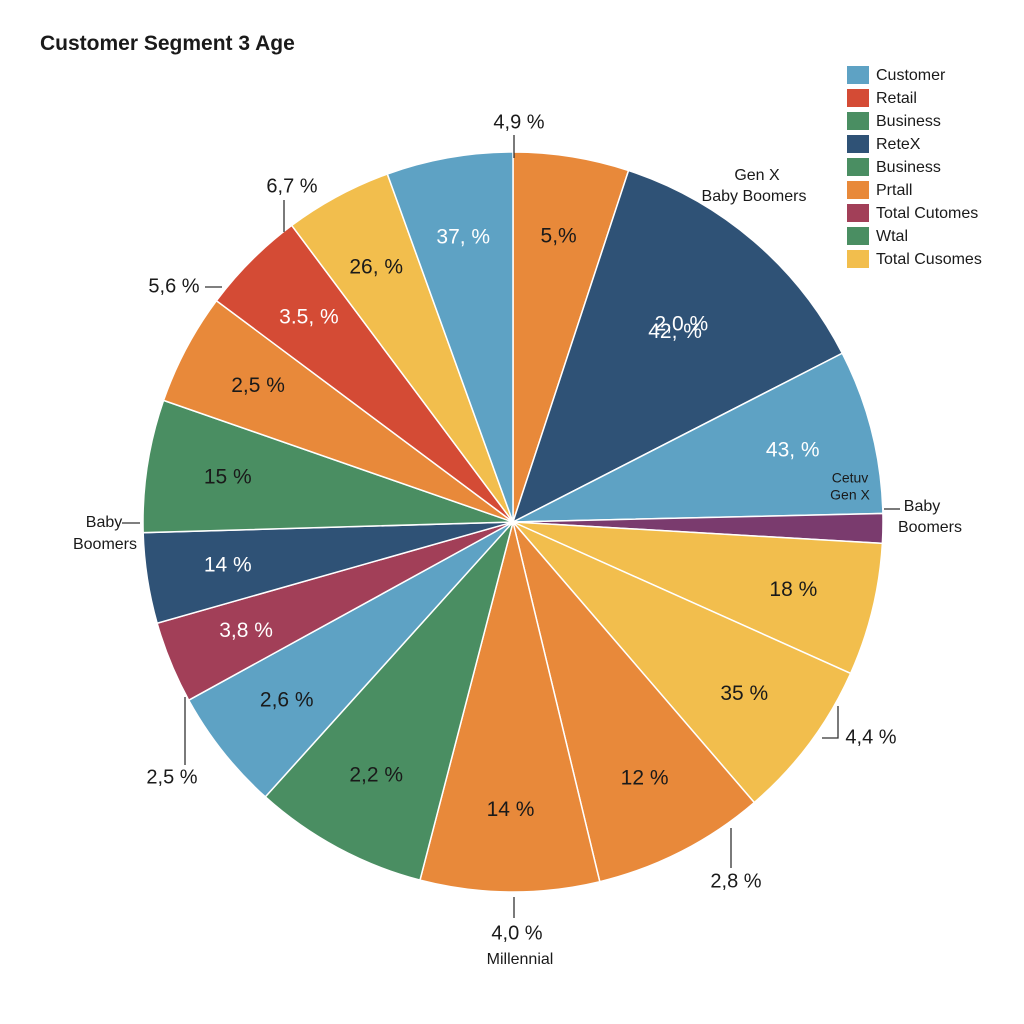  Describe the element at coordinates (258, 385) in the screenshot. I see `slice-label-14: 2,5 %` at that location.